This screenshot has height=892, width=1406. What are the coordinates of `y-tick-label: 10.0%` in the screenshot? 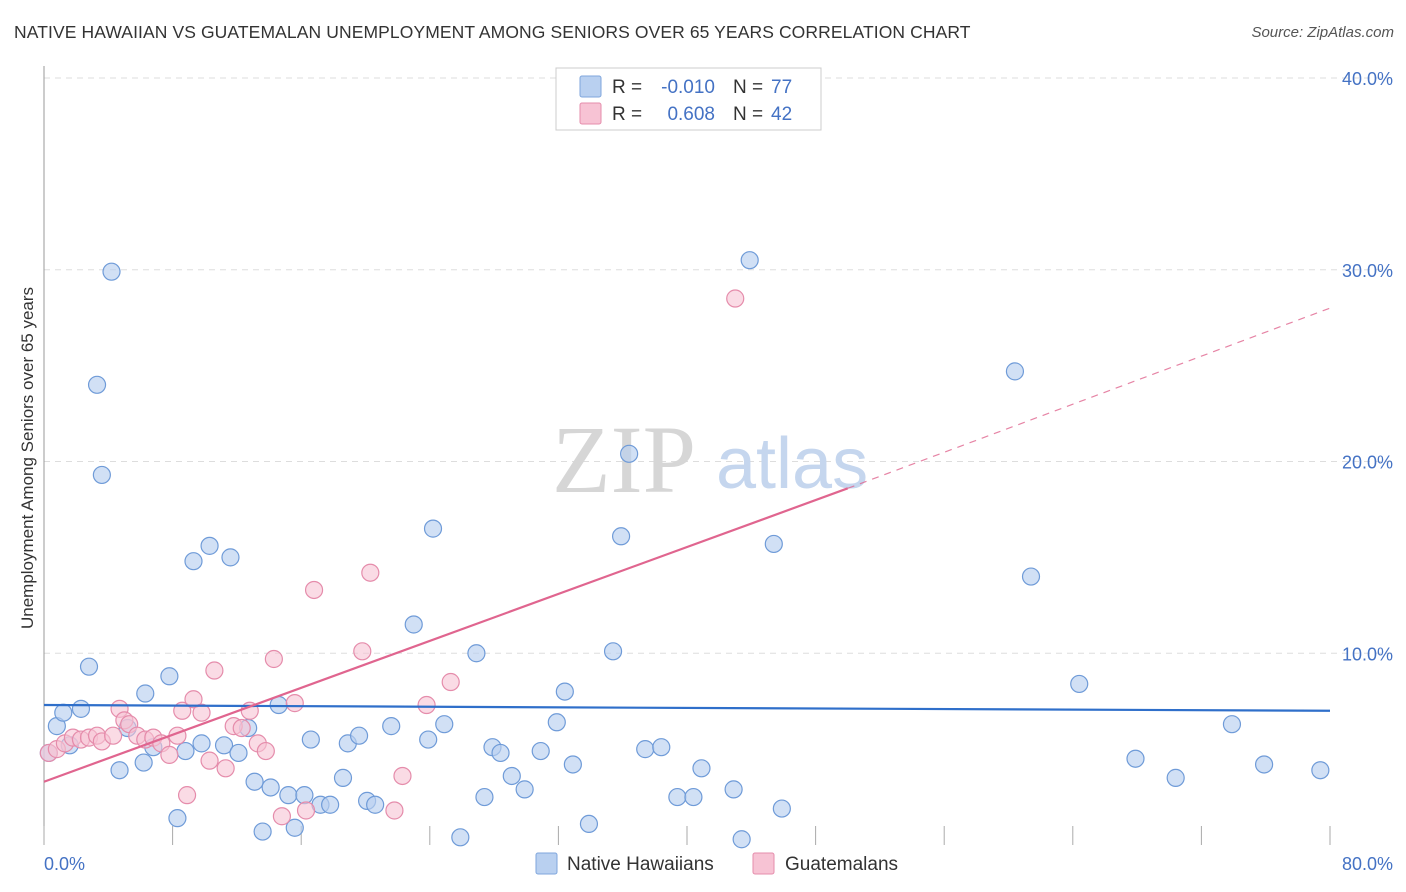 It's located at (1367, 654).